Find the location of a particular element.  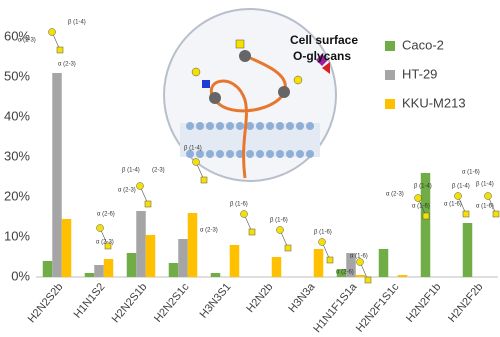

legend-label: Caco-2 is located at coordinates (423, 44).